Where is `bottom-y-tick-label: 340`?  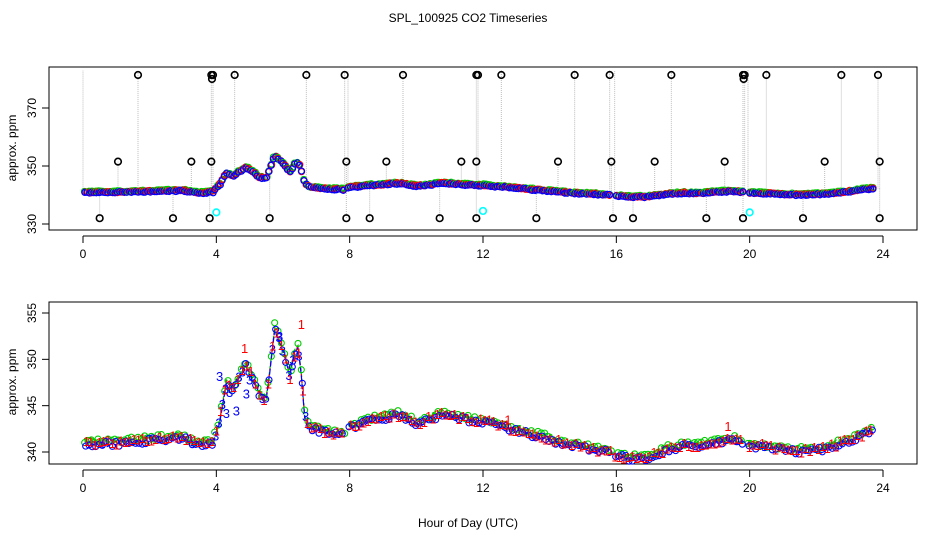
bottom-y-tick-label: 340 is located at coordinates (32, 452).